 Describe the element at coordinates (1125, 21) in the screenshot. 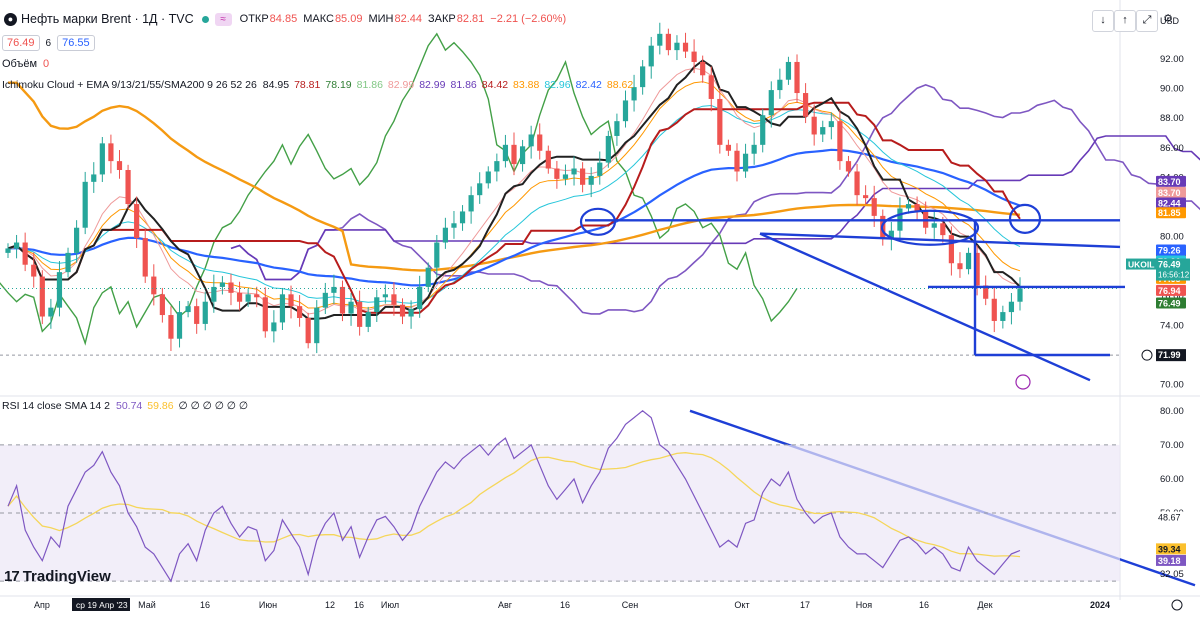

I see `arrow-up-icon: ↑` at that location.